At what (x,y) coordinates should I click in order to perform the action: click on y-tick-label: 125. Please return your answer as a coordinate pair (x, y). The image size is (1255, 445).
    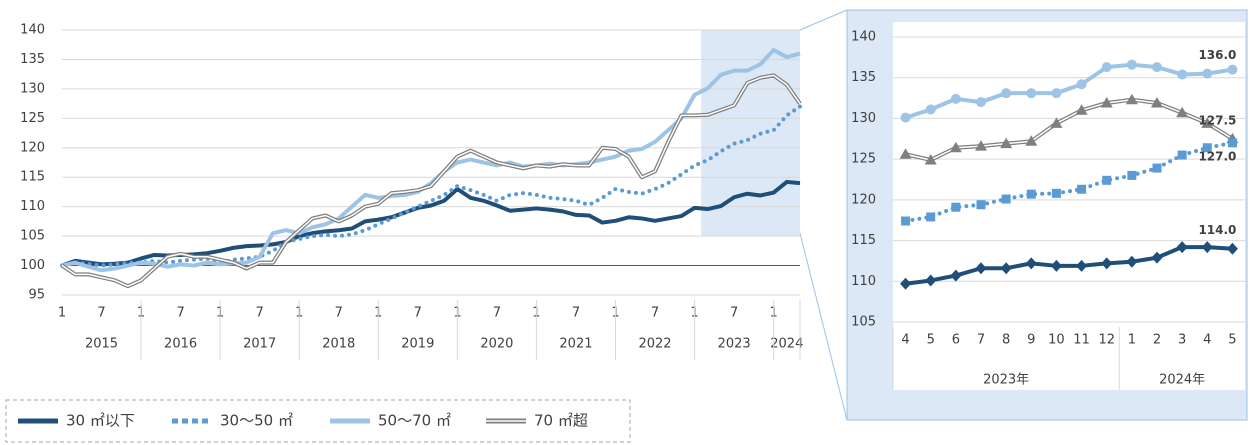
    Looking at the image, I should click on (863, 159).